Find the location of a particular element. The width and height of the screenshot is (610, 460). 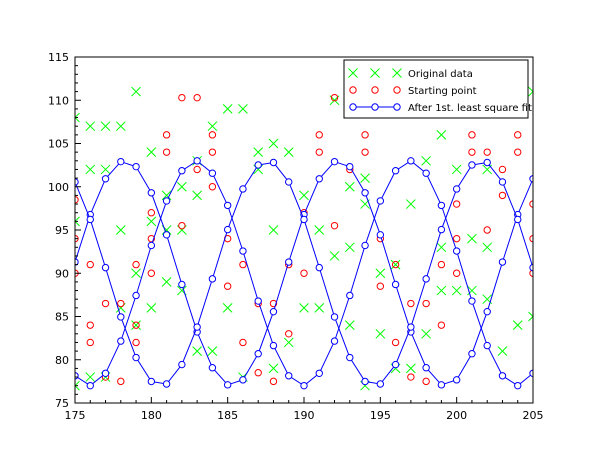

legend-swatch-fit is located at coordinates (397, 107).